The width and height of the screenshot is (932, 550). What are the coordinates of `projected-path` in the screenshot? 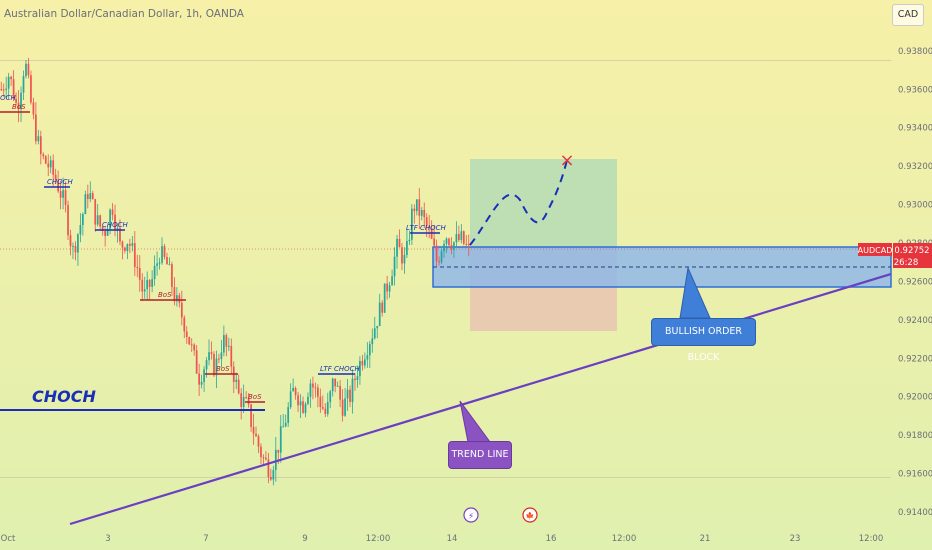 It's located at (518, 202).